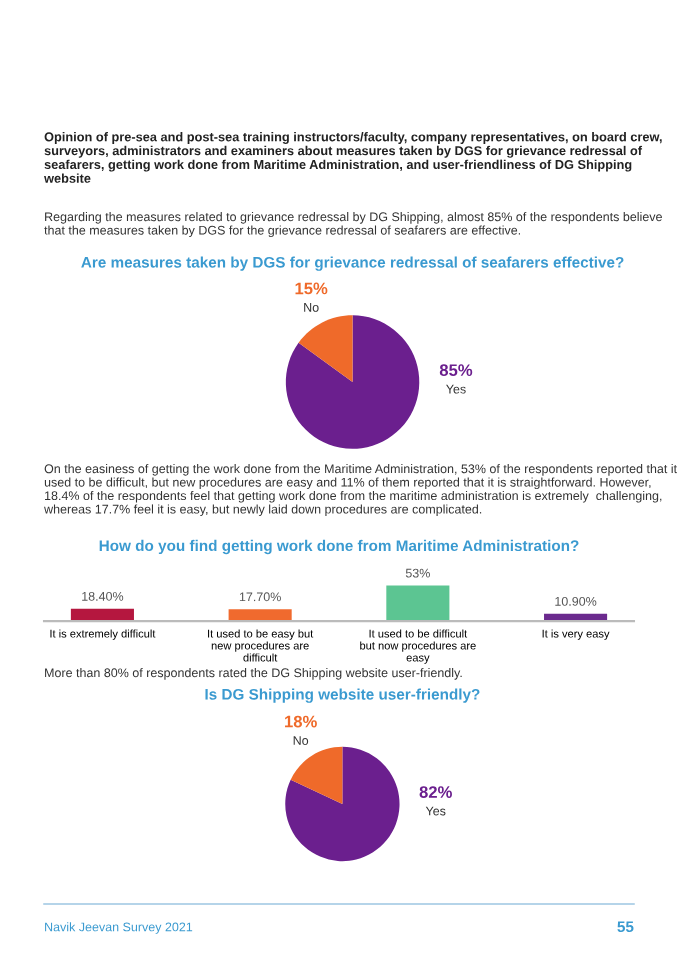  What do you see at coordinates (311, 288) in the screenshot?
I see `data-label: 15%` at bounding box center [311, 288].